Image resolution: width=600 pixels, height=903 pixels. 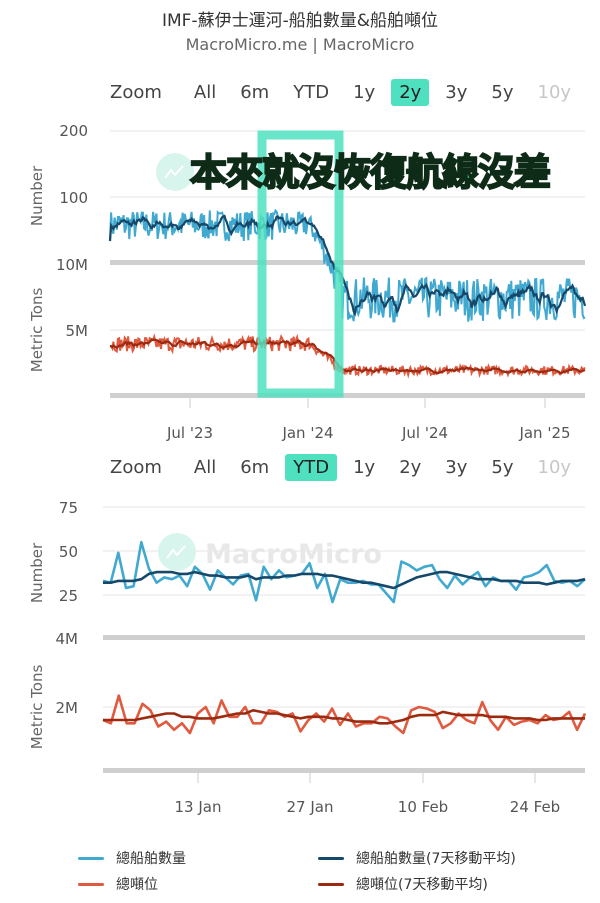 What do you see at coordinates (343, 92) in the screenshot?
I see `range-selector-top: Zoom All 6m YTD 1y 2y 3y 5y 10y` at bounding box center [343, 92].